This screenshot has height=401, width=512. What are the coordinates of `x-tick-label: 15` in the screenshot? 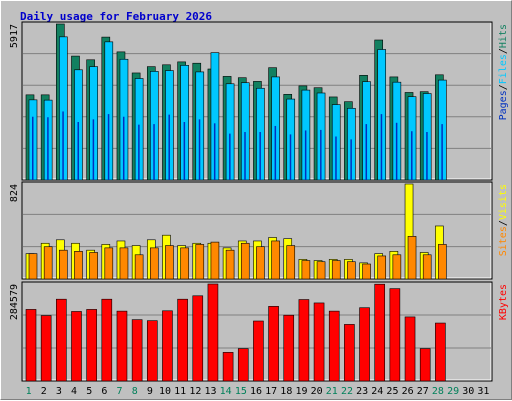 It's located at (241, 391).